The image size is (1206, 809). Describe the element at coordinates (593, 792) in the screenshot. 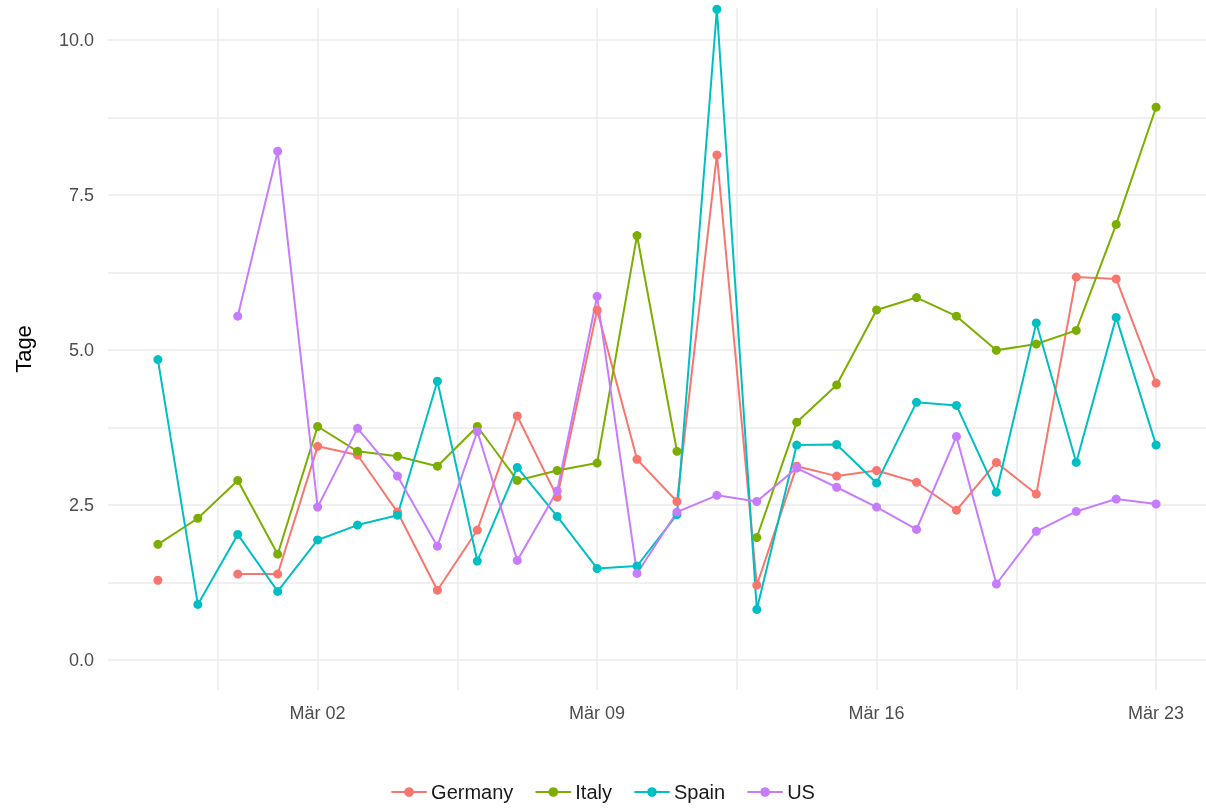

I see `legend-label: Italy` at that location.